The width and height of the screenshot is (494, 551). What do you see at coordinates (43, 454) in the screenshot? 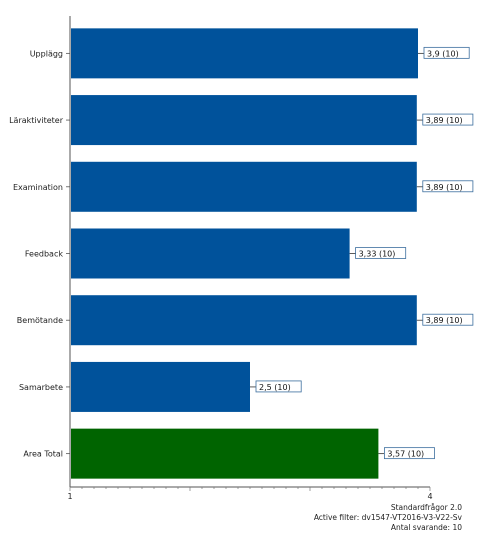
I see `category-label: Area Total` at bounding box center [43, 454].